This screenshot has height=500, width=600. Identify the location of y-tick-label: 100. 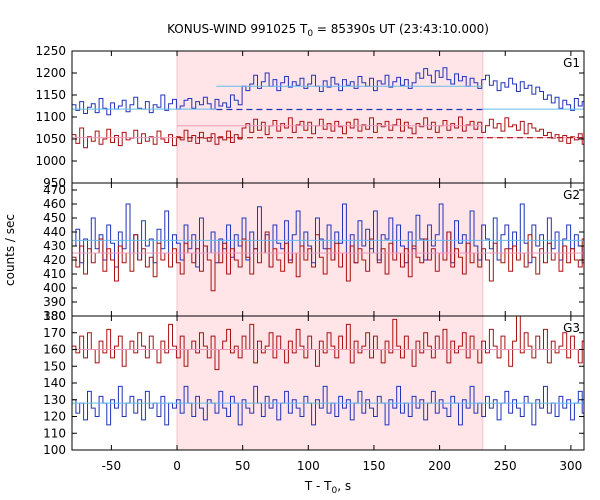
(54, 450).